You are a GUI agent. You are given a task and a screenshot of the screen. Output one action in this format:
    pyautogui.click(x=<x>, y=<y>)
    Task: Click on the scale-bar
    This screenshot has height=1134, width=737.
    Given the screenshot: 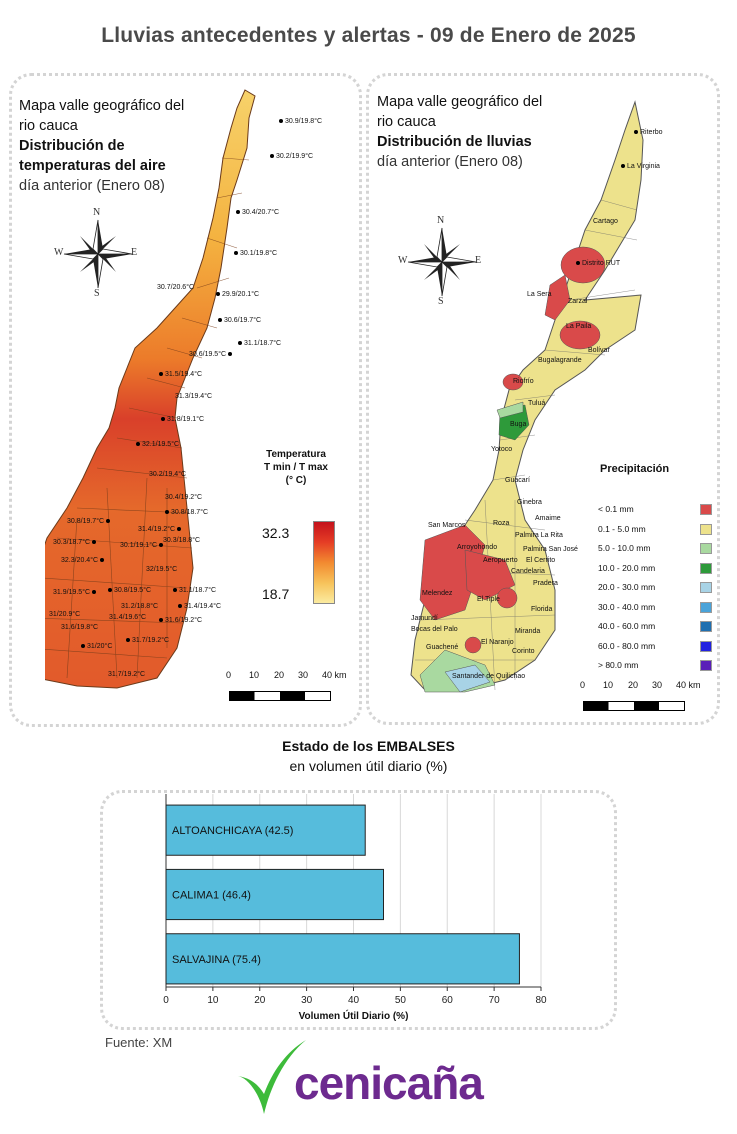 What is the action you would take?
    pyautogui.click(x=634, y=704)
    